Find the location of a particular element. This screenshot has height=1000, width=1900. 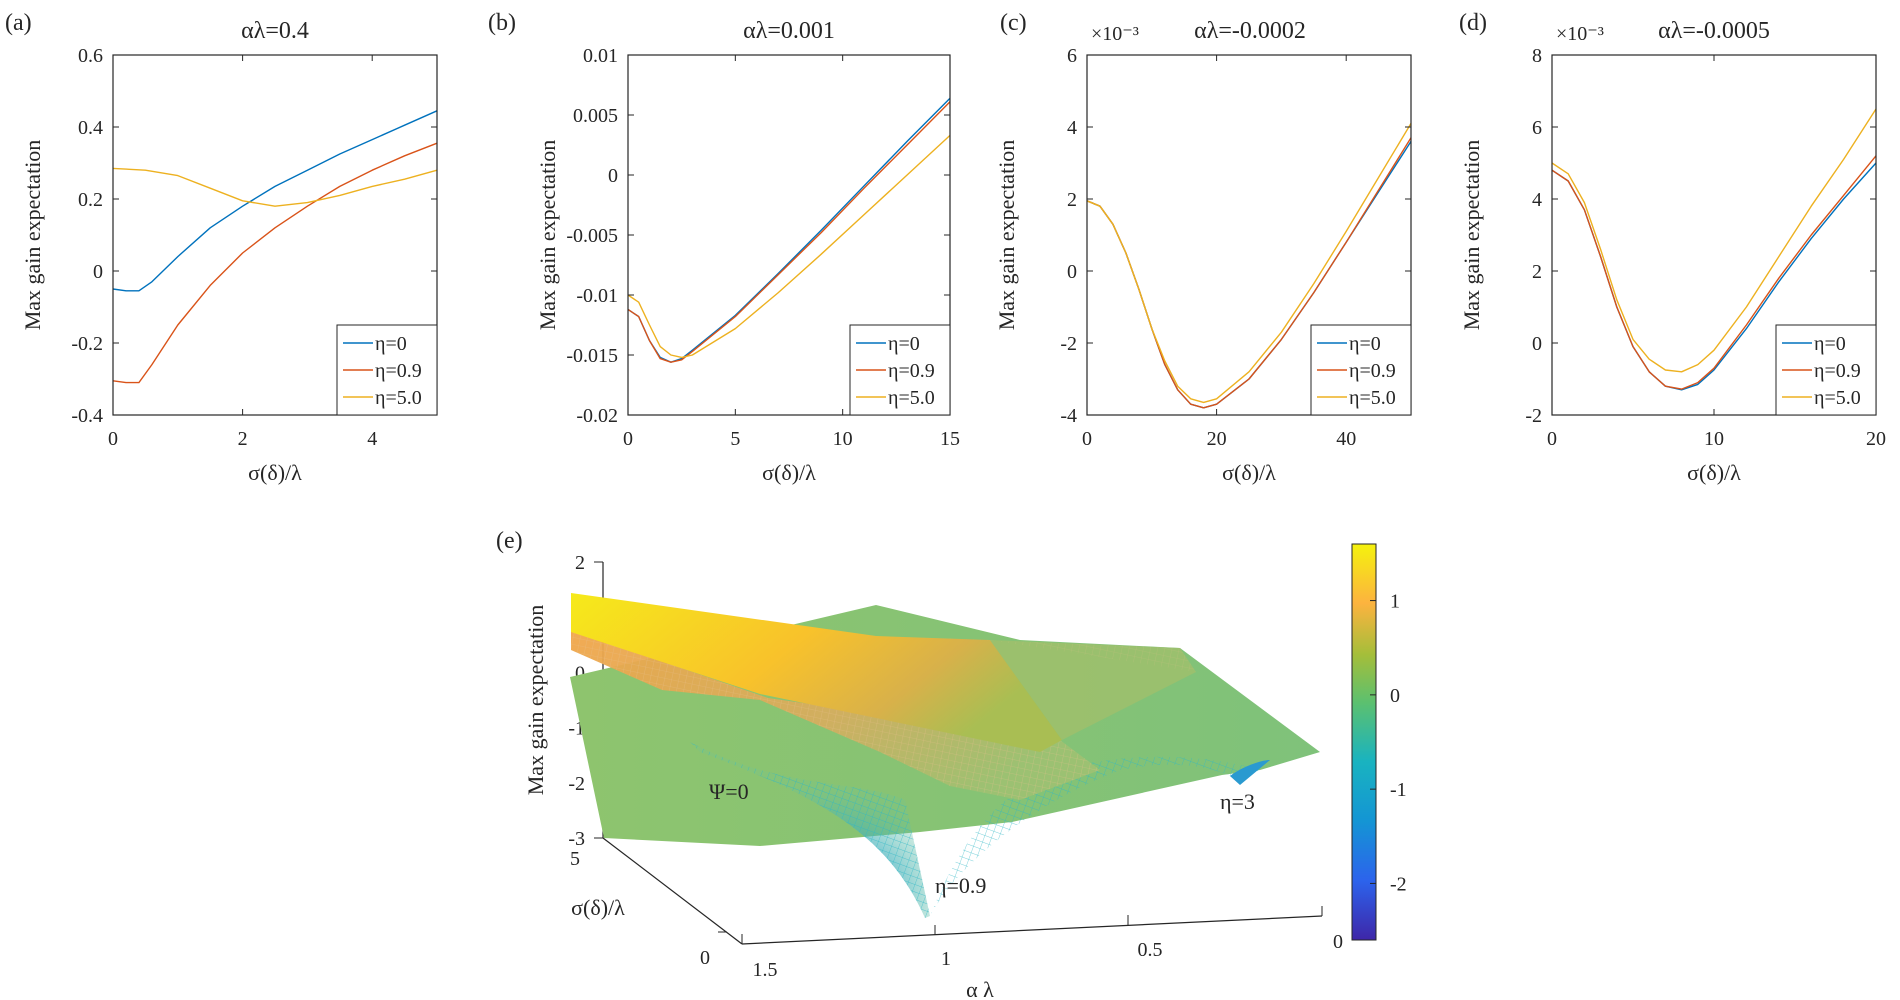

x-ticks: 1.5 1 0.5 0 is located at coordinates (1042, 943).